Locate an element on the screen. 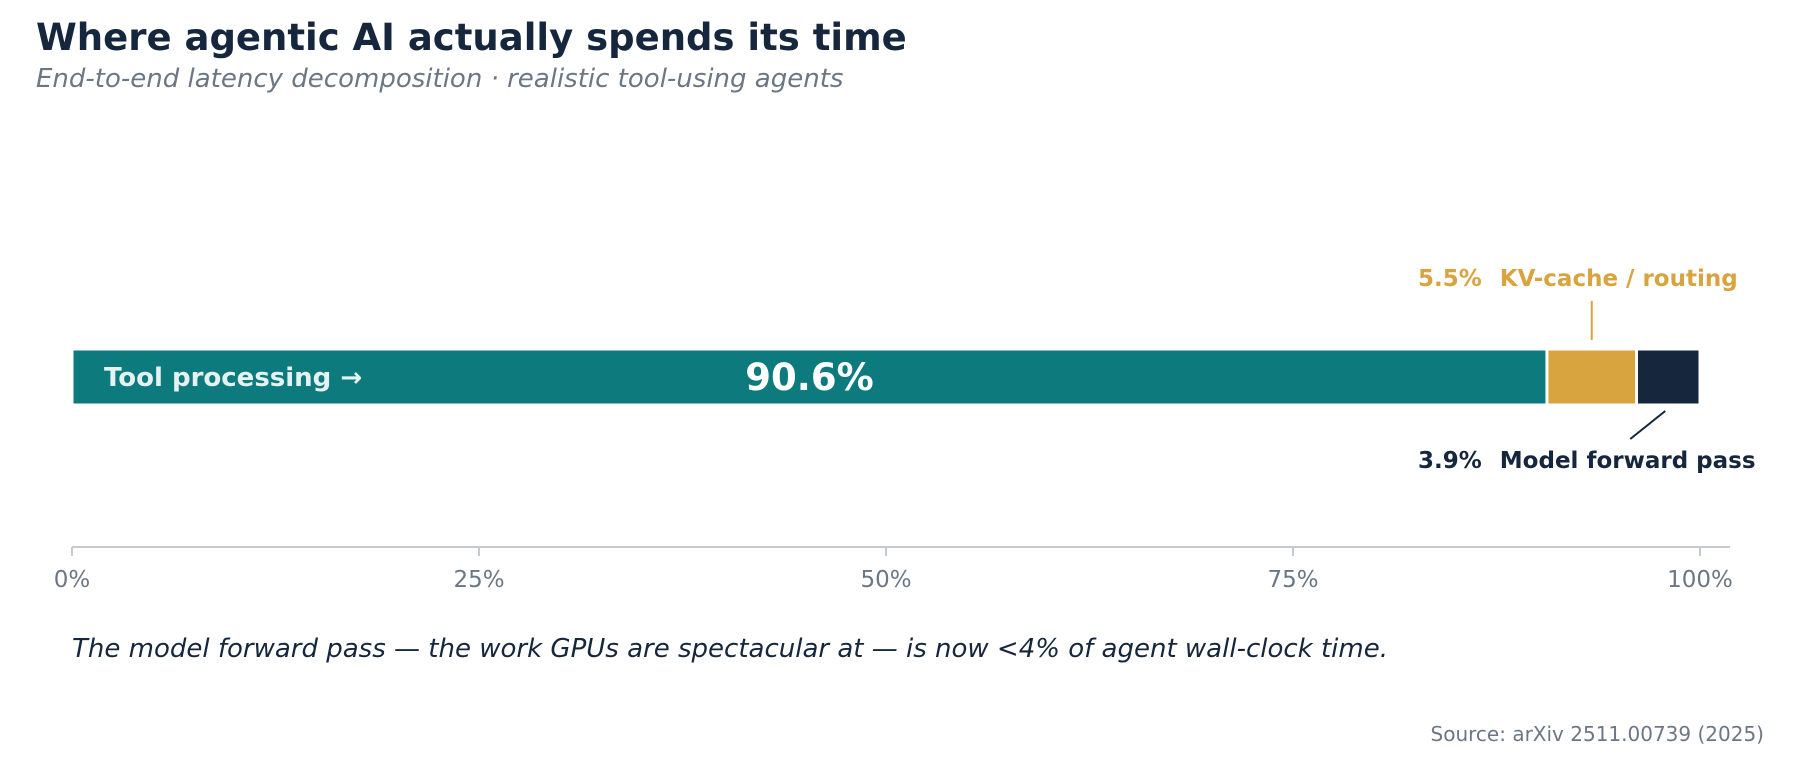 The width and height of the screenshot is (1800, 760). annotation-model-forward-value: 3.9% is located at coordinates (1450, 461).